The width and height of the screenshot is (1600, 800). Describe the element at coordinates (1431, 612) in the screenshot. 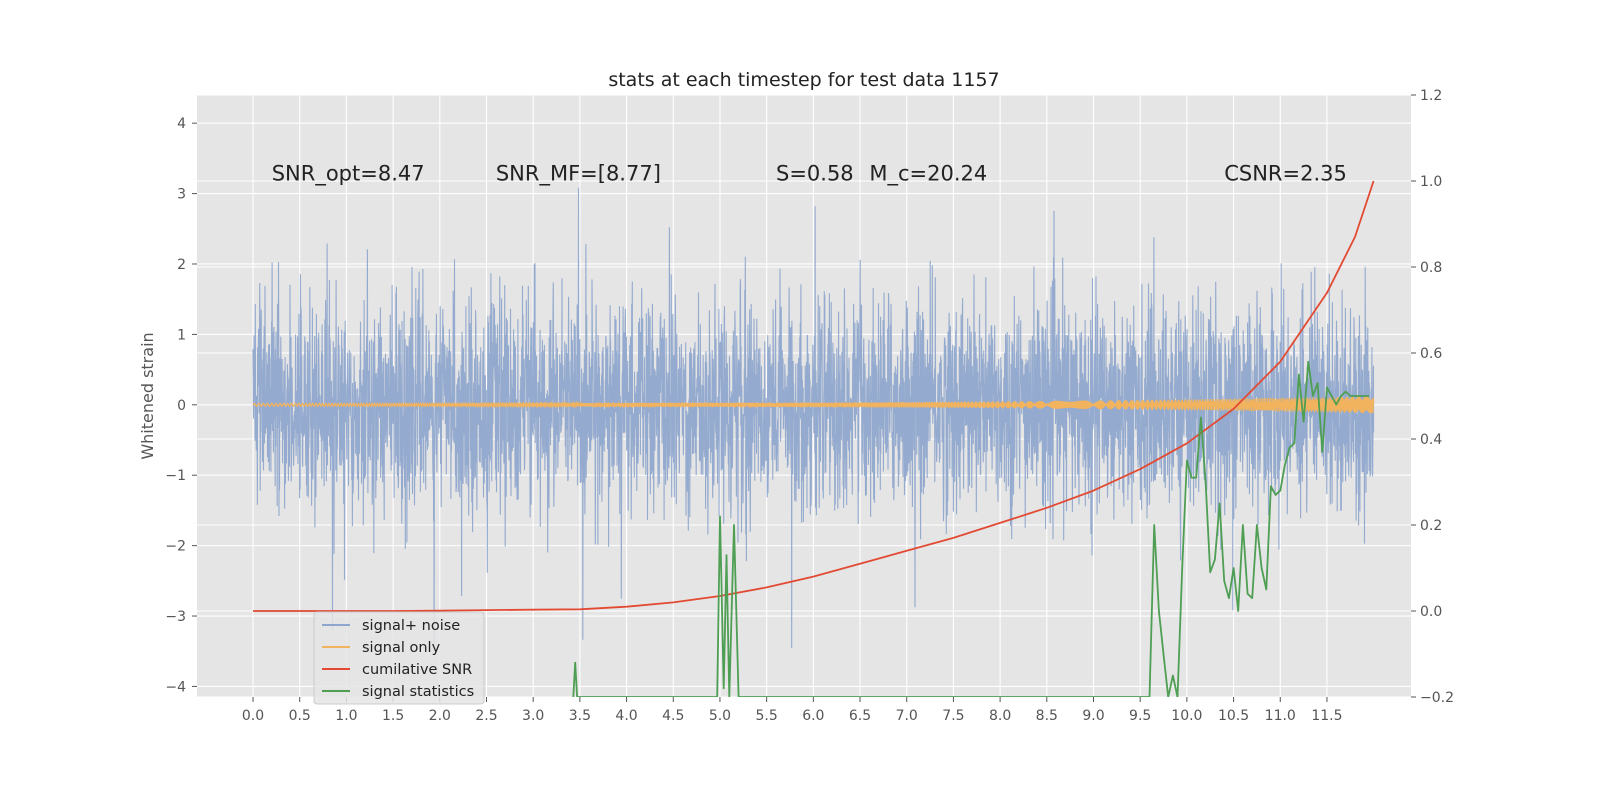

I see `y2-tick-label: 0.0` at that location.